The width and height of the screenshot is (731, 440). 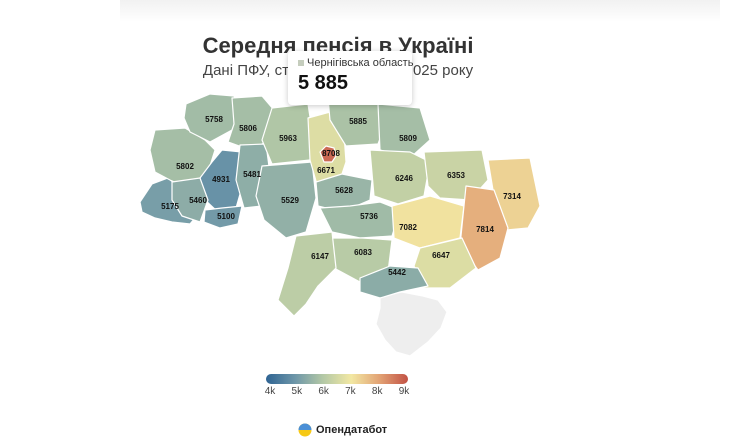 I want to click on label-cherkasy: 5628, so click(x=344, y=190).